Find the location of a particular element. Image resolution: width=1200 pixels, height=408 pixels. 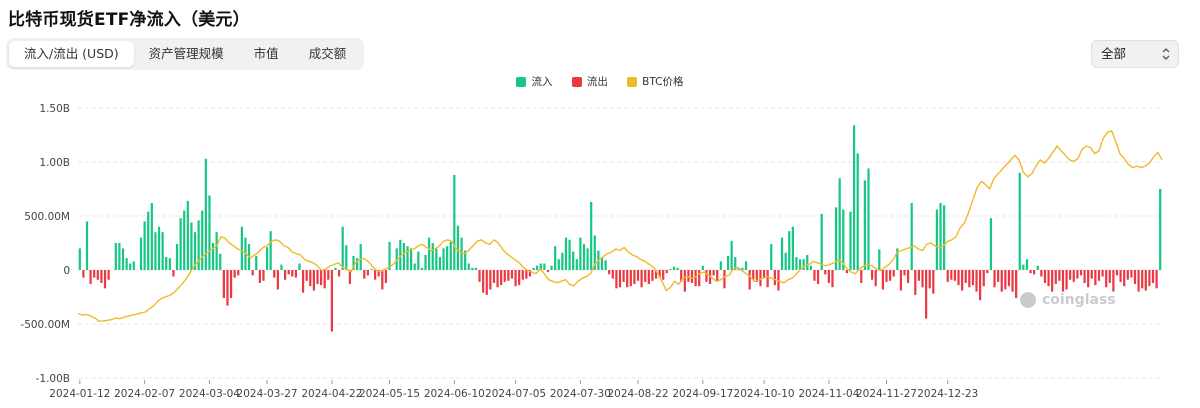

y-tick-label: 1.00B is located at coordinates (54, 163).